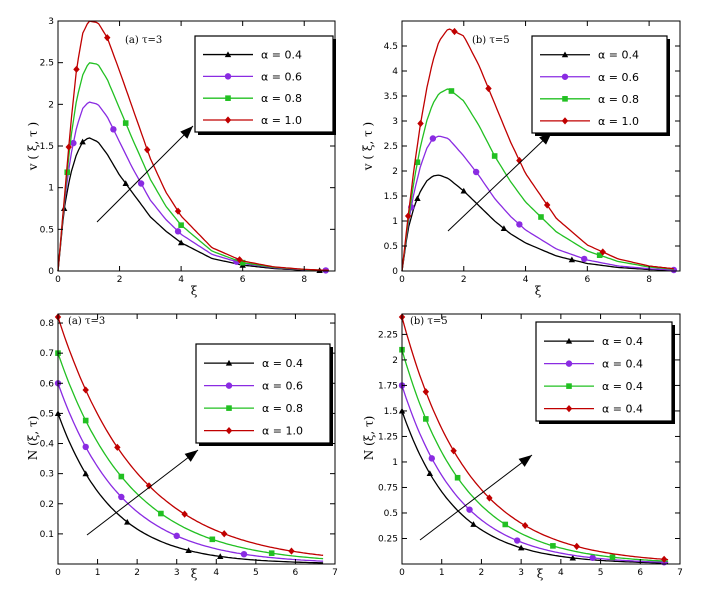 The height and width of the screenshot is (606, 711). Describe the element at coordinates (618, 121) in the screenshot. I see `legend-label-4: α = 1.0` at that location.